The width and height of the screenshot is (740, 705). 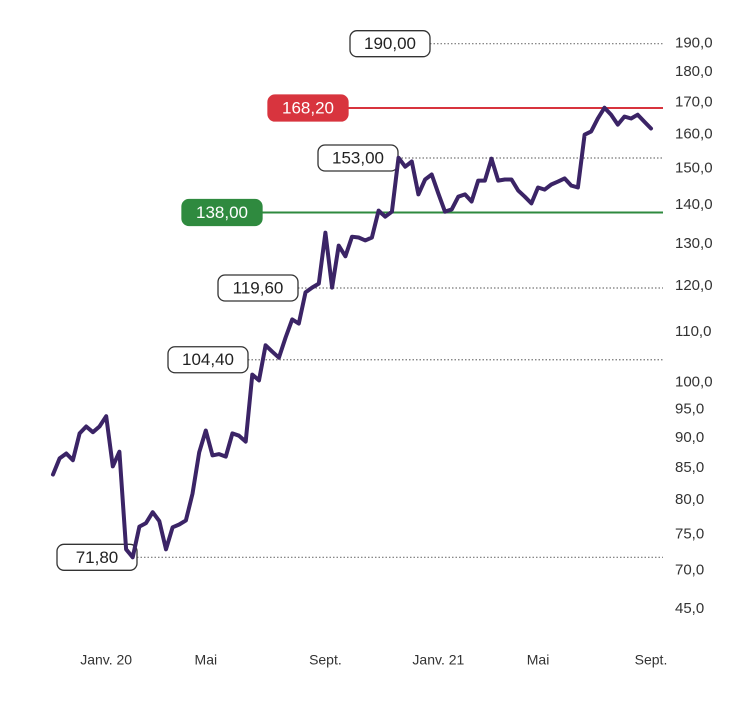 I want to click on y-tick-label: 70,0, so click(x=689, y=570).